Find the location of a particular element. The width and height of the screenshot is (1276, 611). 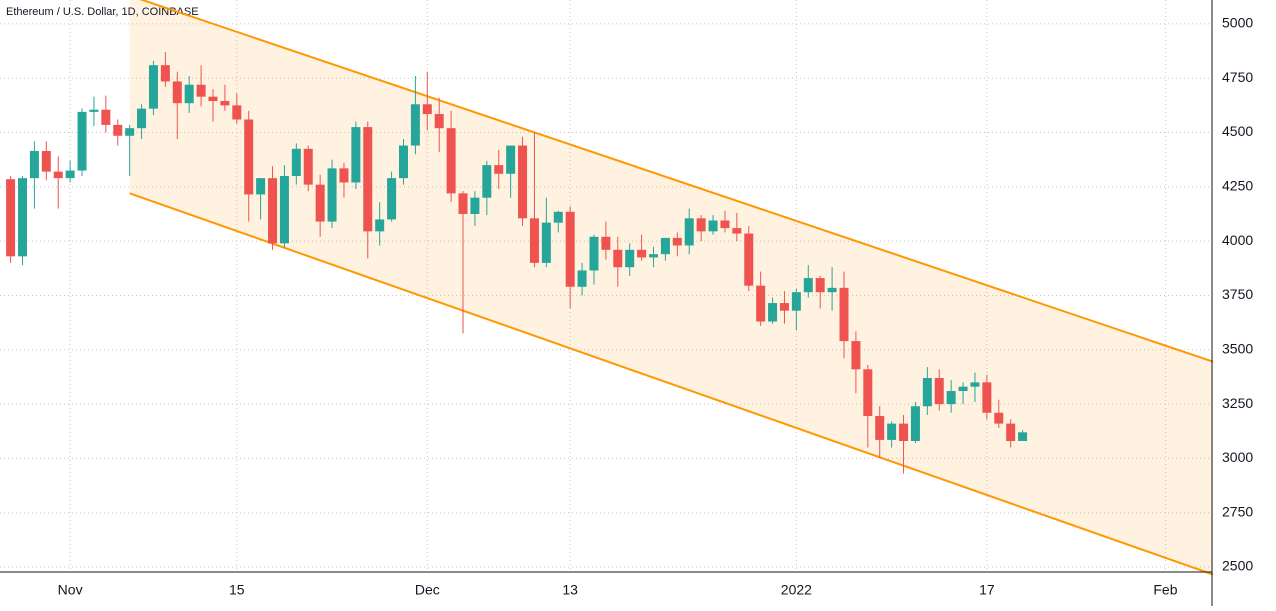

x-tick-label: 2022 is located at coordinates (796, 590).